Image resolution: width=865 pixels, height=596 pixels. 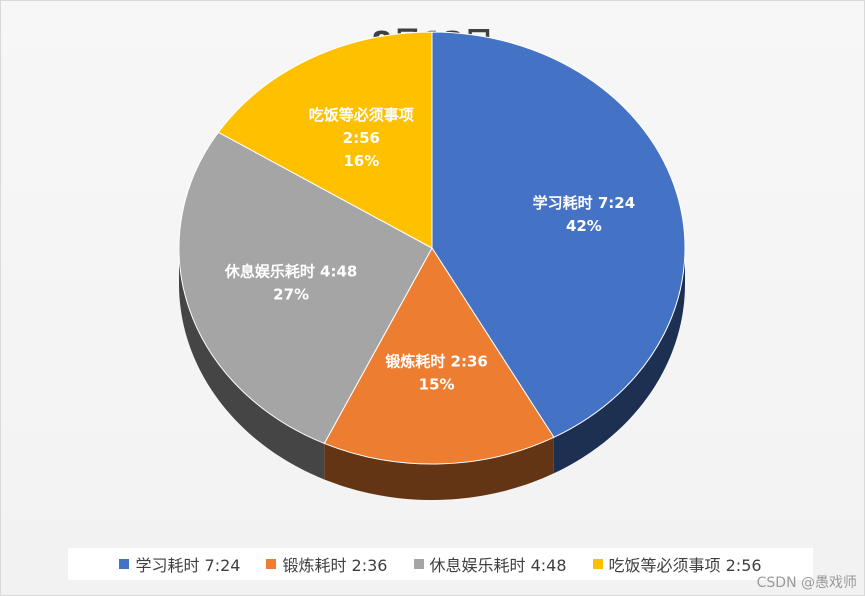 I want to click on legend-swatch-leisure, so click(x=418, y=564).